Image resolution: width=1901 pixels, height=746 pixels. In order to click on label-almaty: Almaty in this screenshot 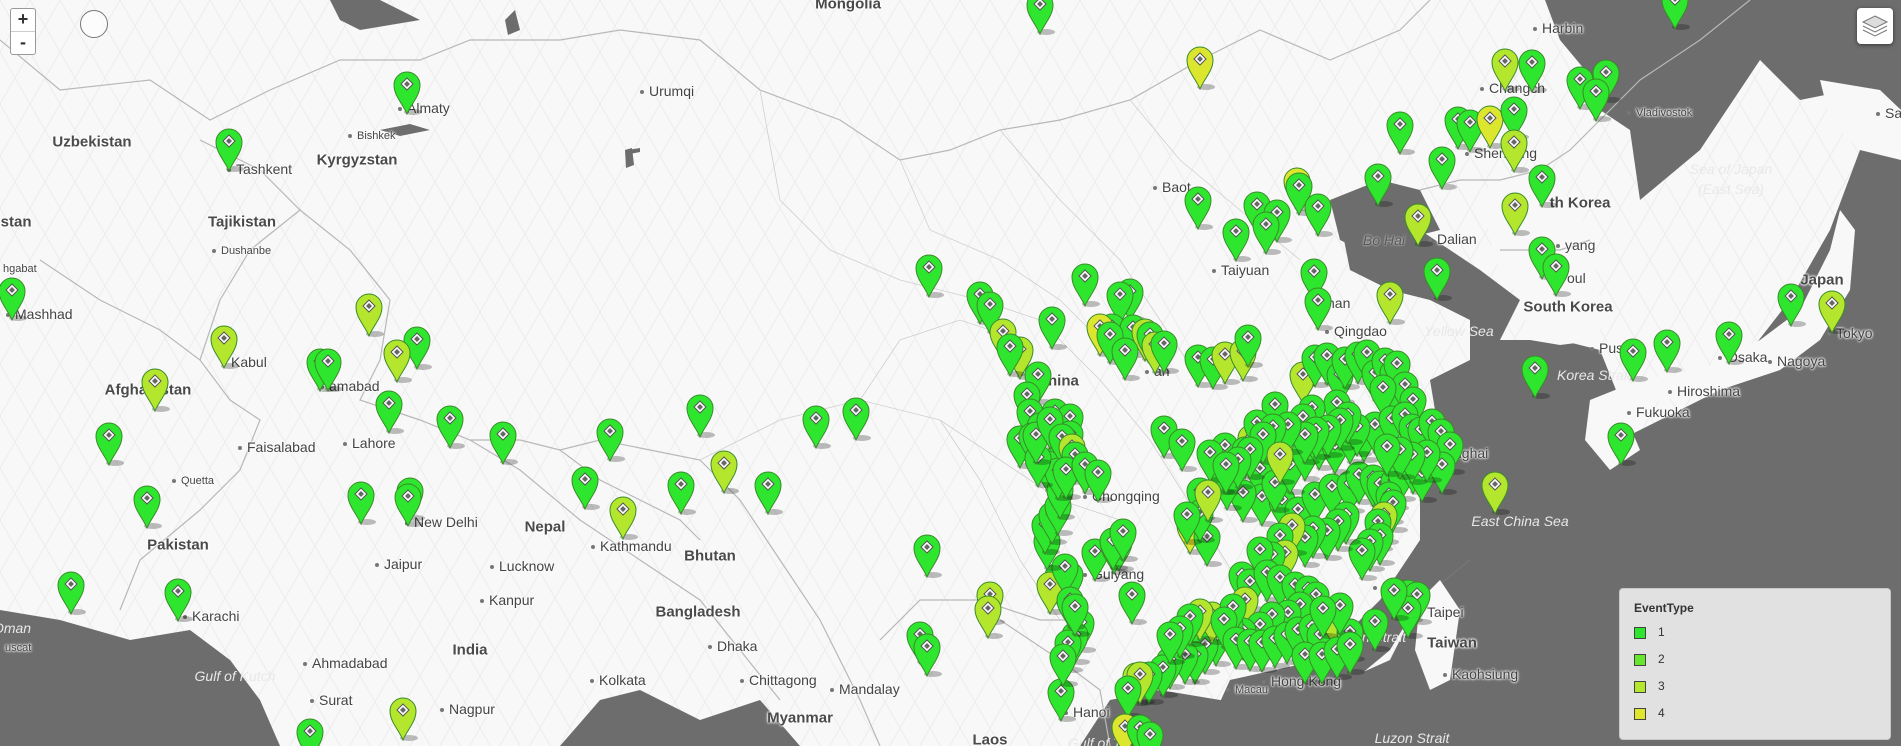, I will do `click(424, 108)`.